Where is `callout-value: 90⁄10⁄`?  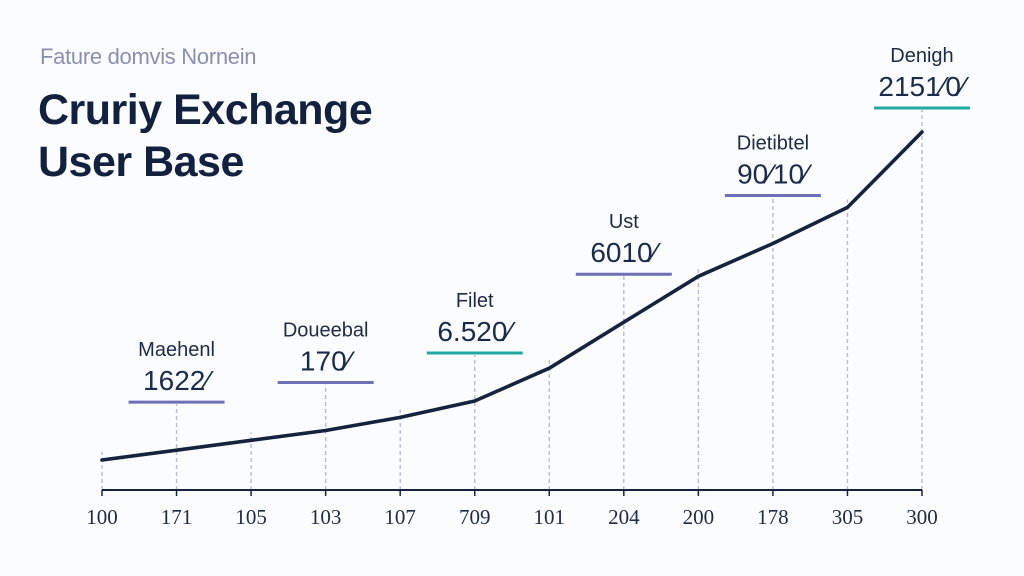
callout-value: 90⁄10⁄ is located at coordinates (775, 174).